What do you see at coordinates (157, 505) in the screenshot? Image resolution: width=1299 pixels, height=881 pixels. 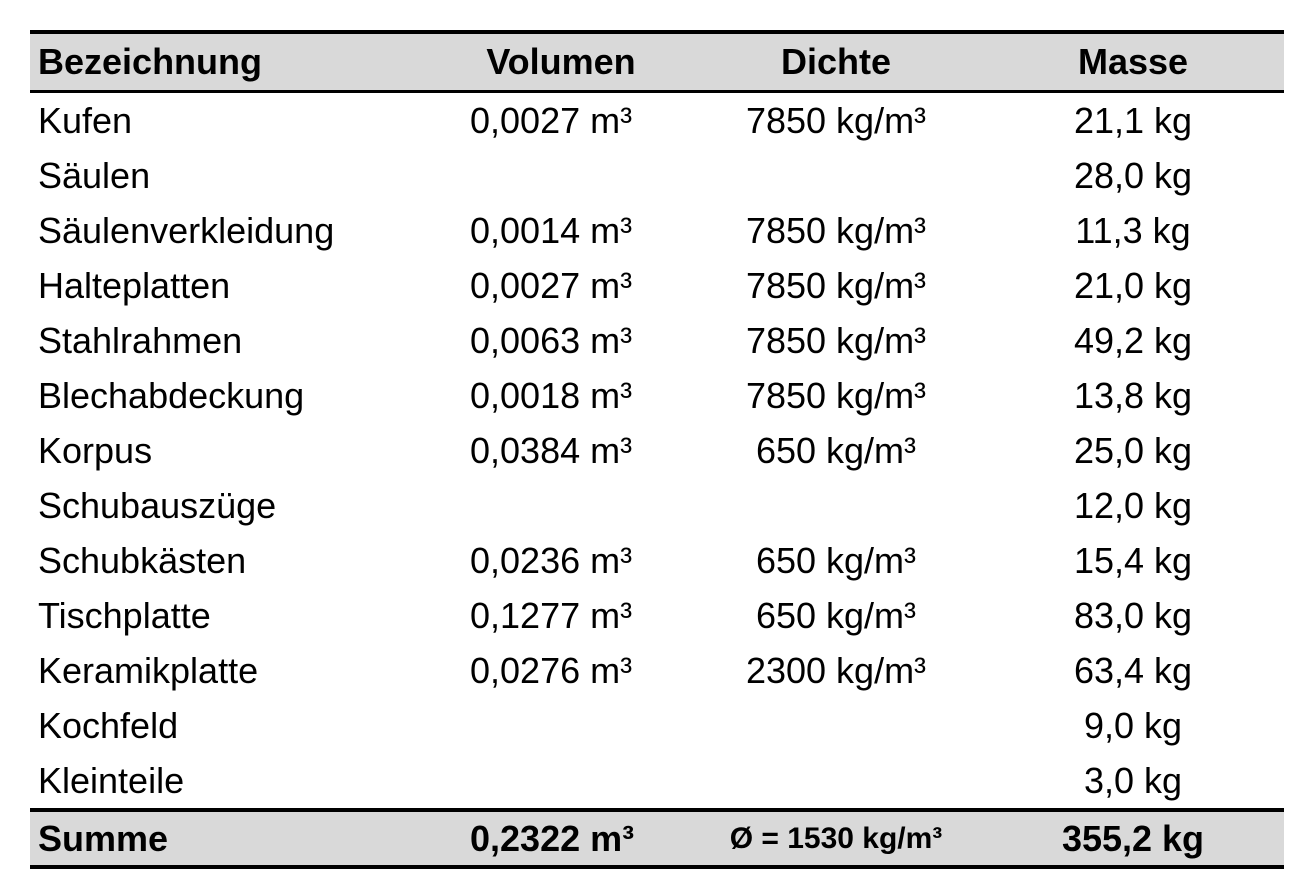 I see `cell-bezeichnung: Schubauszüge` at bounding box center [157, 505].